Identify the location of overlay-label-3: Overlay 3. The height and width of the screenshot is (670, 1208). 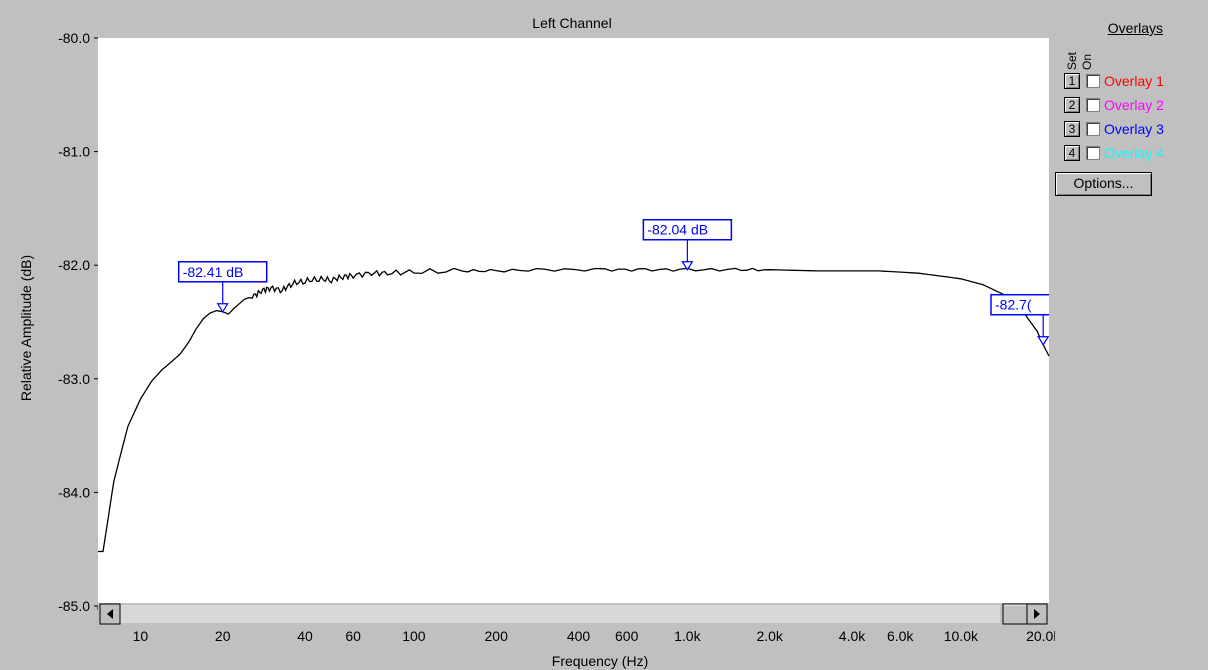
(1134, 129).